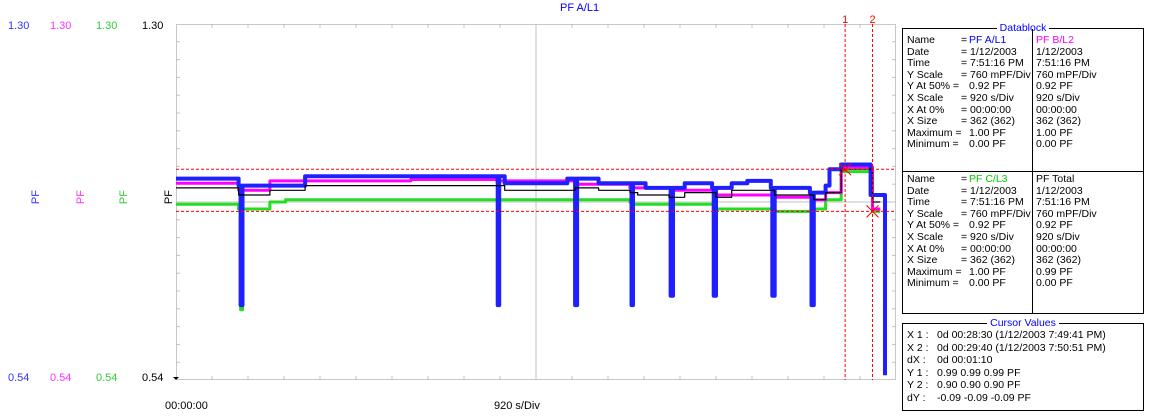  Describe the element at coordinates (186, 406) in the screenshot. I see `x-axis-start-label: 00:00:00` at that location.